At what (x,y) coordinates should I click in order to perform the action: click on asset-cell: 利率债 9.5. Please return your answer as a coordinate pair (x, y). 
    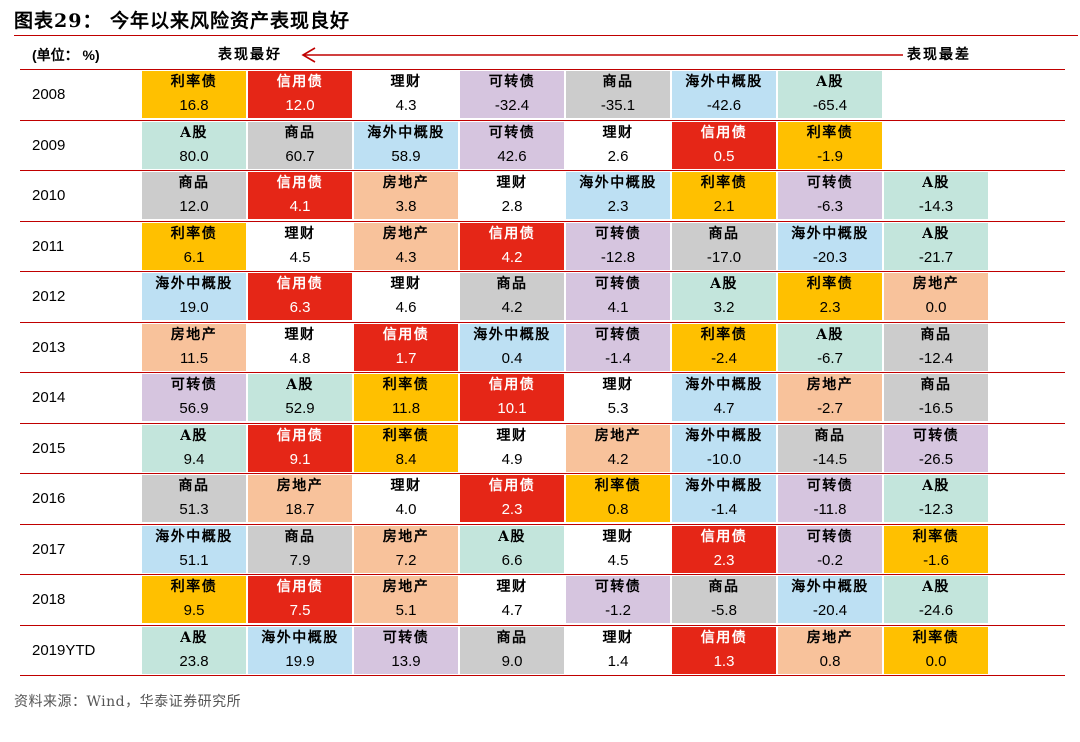
    Looking at the image, I should click on (194, 599).